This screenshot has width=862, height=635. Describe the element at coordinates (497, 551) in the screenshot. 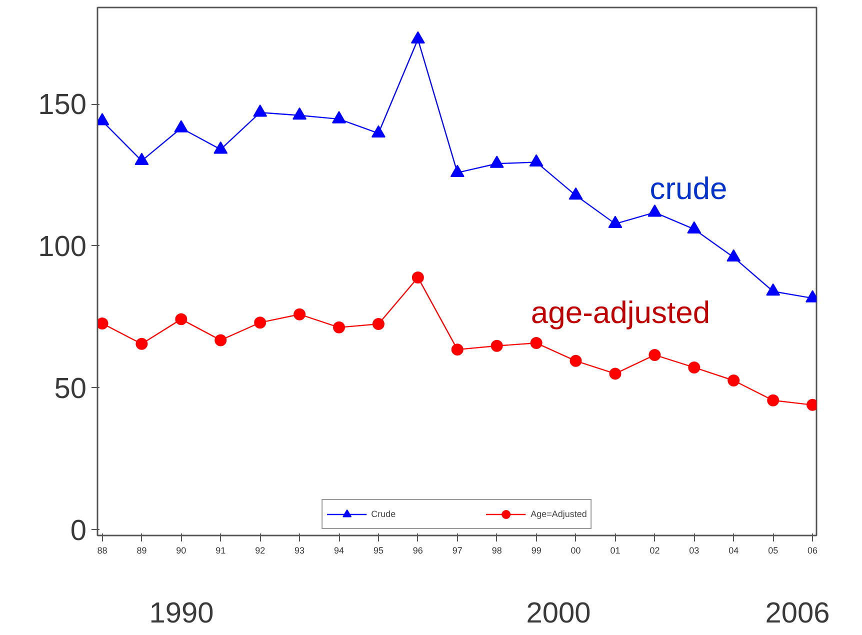

I see `x-tick-label: 98` at that location.